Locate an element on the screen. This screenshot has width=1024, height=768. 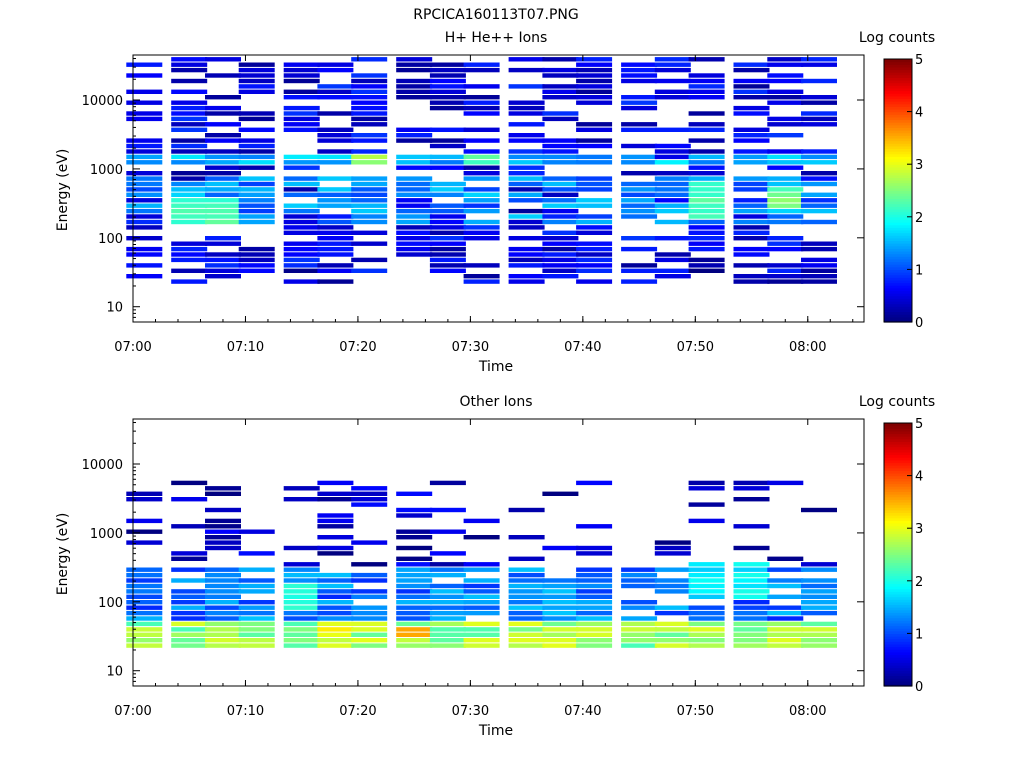
colorbar-tick-label: 5 is located at coordinates (919, 424).